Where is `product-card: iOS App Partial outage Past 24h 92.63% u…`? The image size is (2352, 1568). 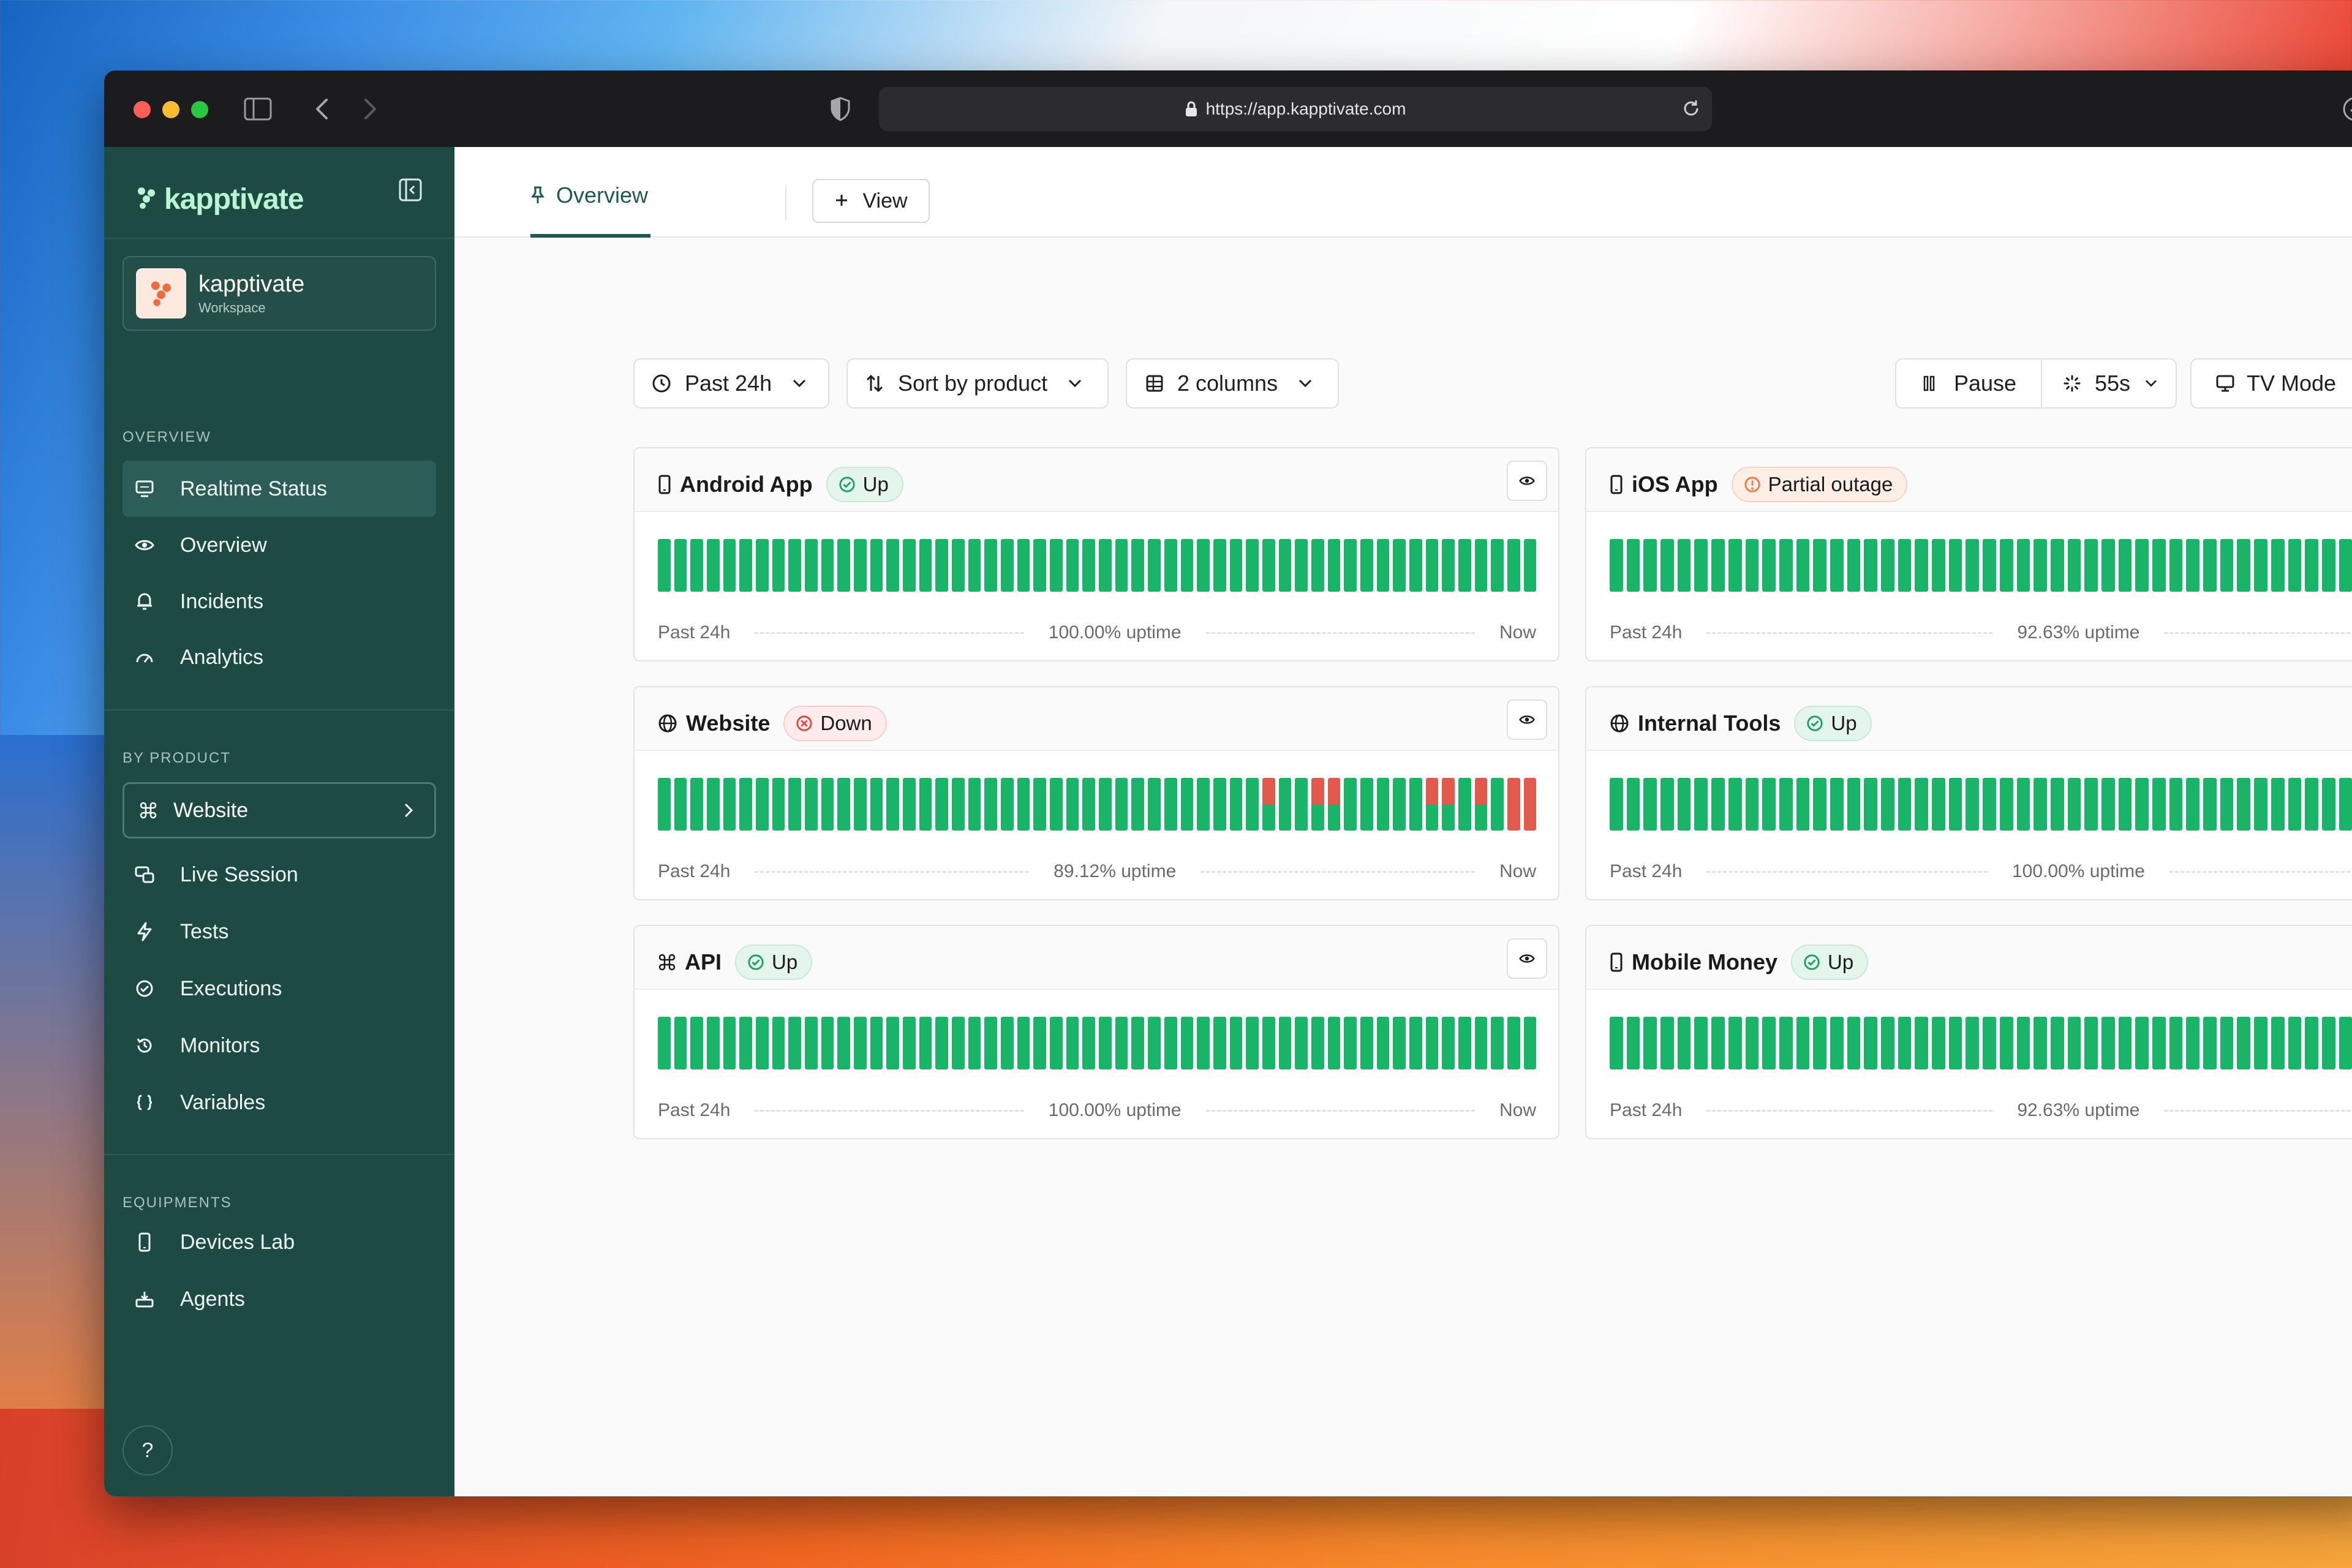 product-card: iOS App Partial outage Past 24h 92.63% u… is located at coordinates (1969, 555).